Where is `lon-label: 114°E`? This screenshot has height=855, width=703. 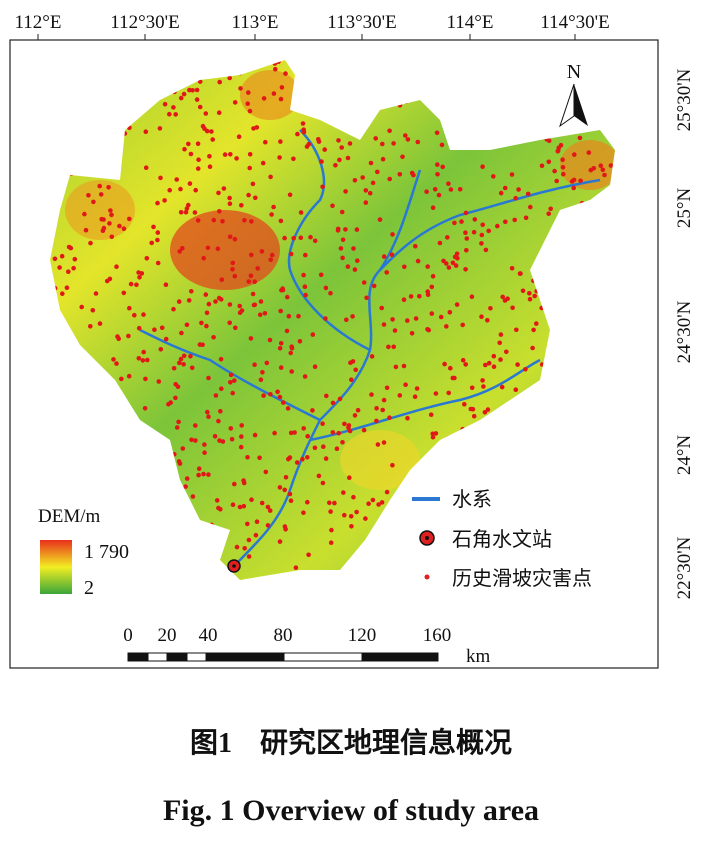
lon-label: 114°E is located at coordinates (470, 22).